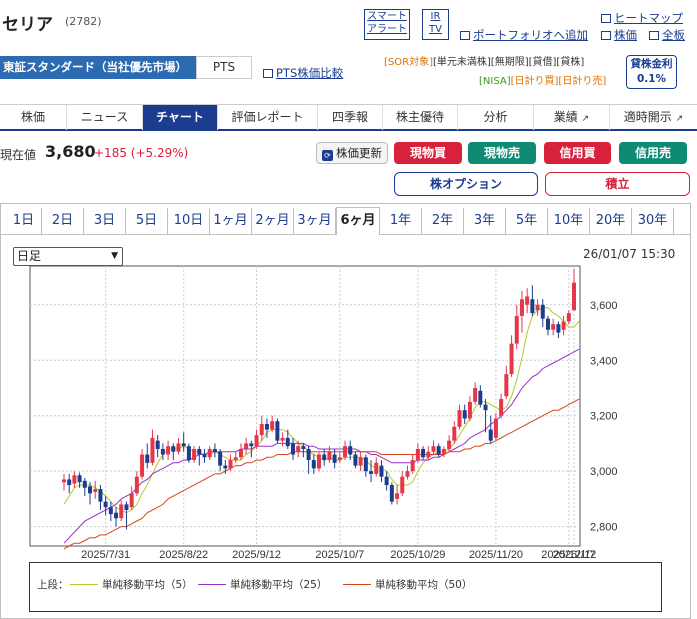  I want to click on period-tab: 20年, so click(611, 221).